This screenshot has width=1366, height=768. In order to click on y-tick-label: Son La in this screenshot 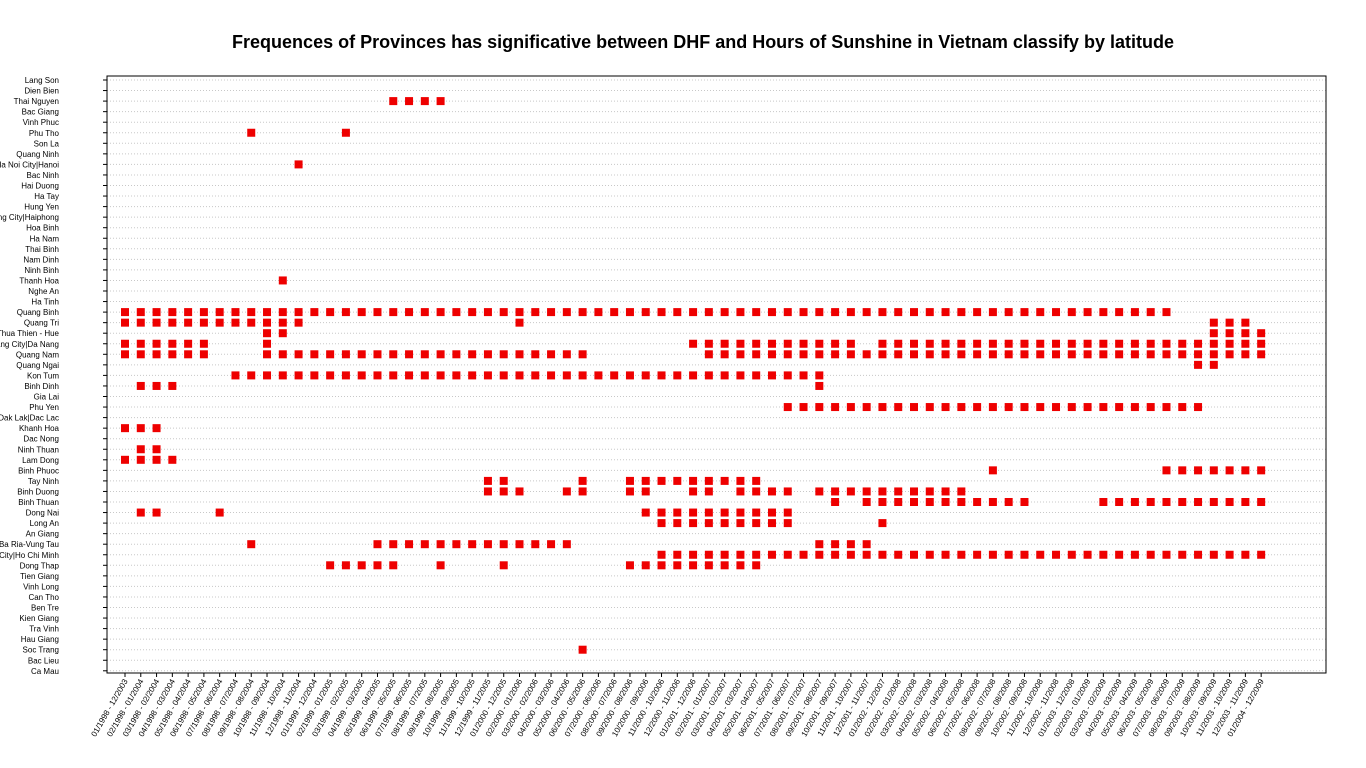, I will do `click(47, 143)`.